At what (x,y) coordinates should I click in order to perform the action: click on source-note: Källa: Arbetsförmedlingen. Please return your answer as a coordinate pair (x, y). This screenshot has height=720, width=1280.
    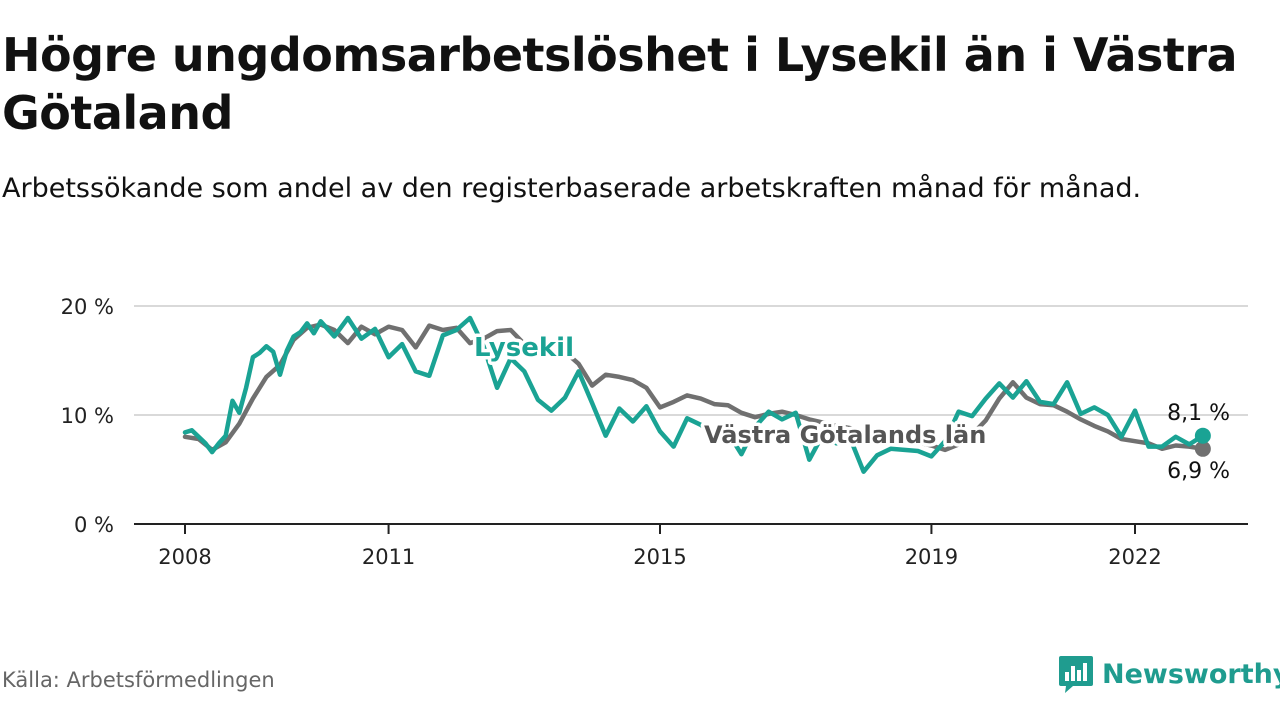
    Looking at the image, I should click on (138, 680).